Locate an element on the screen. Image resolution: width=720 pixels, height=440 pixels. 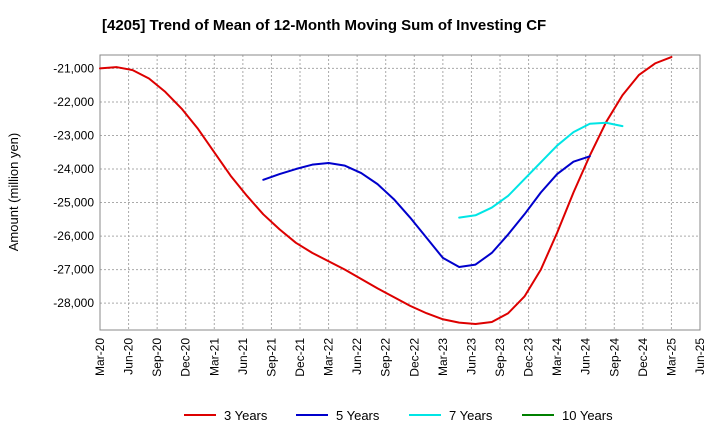
y-tick-label: -22,000 is located at coordinates (73, 102).